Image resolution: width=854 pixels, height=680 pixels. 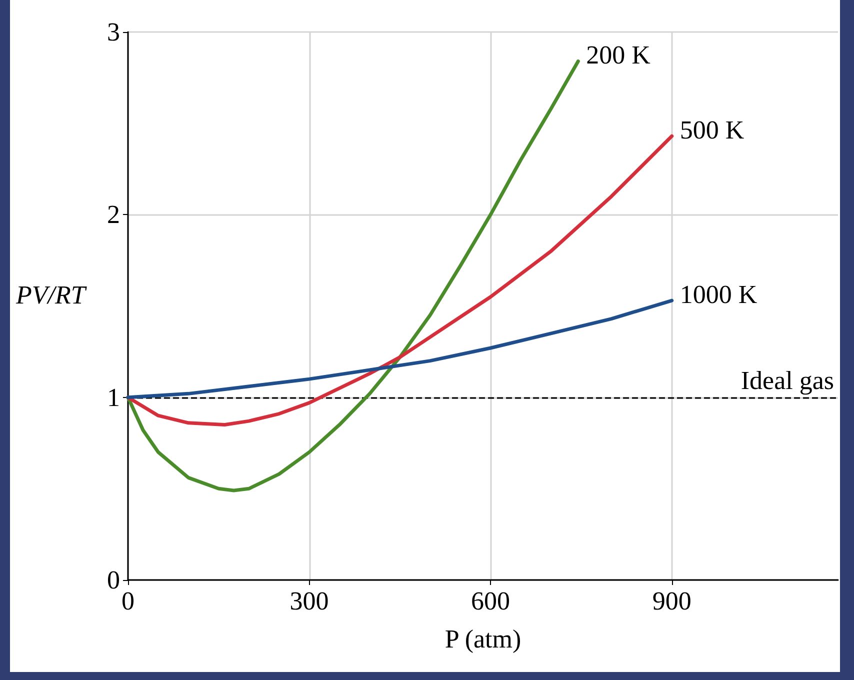 I want to click on series-label: 1000 K, so click(x=719, y=295).